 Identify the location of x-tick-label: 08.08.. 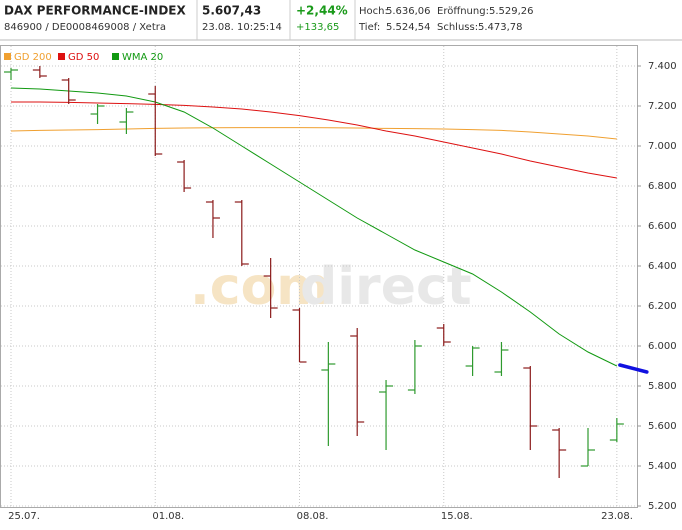
(313, 516).